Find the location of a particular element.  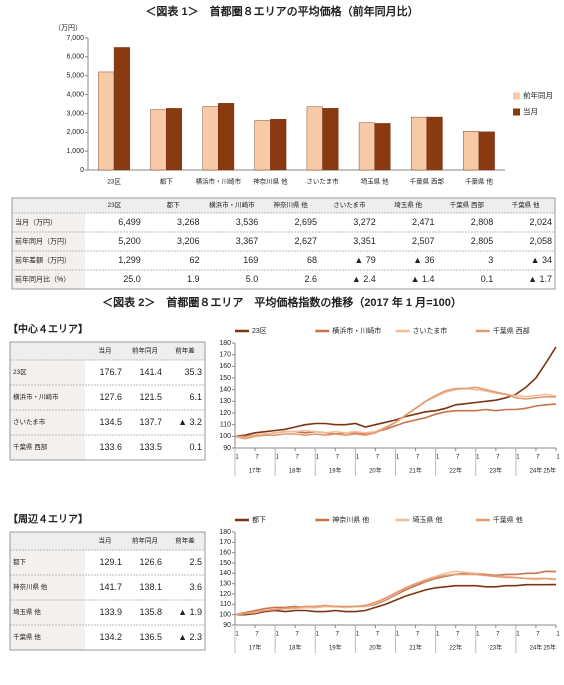

year-label: 24年 is located at coordinates (536, 471).